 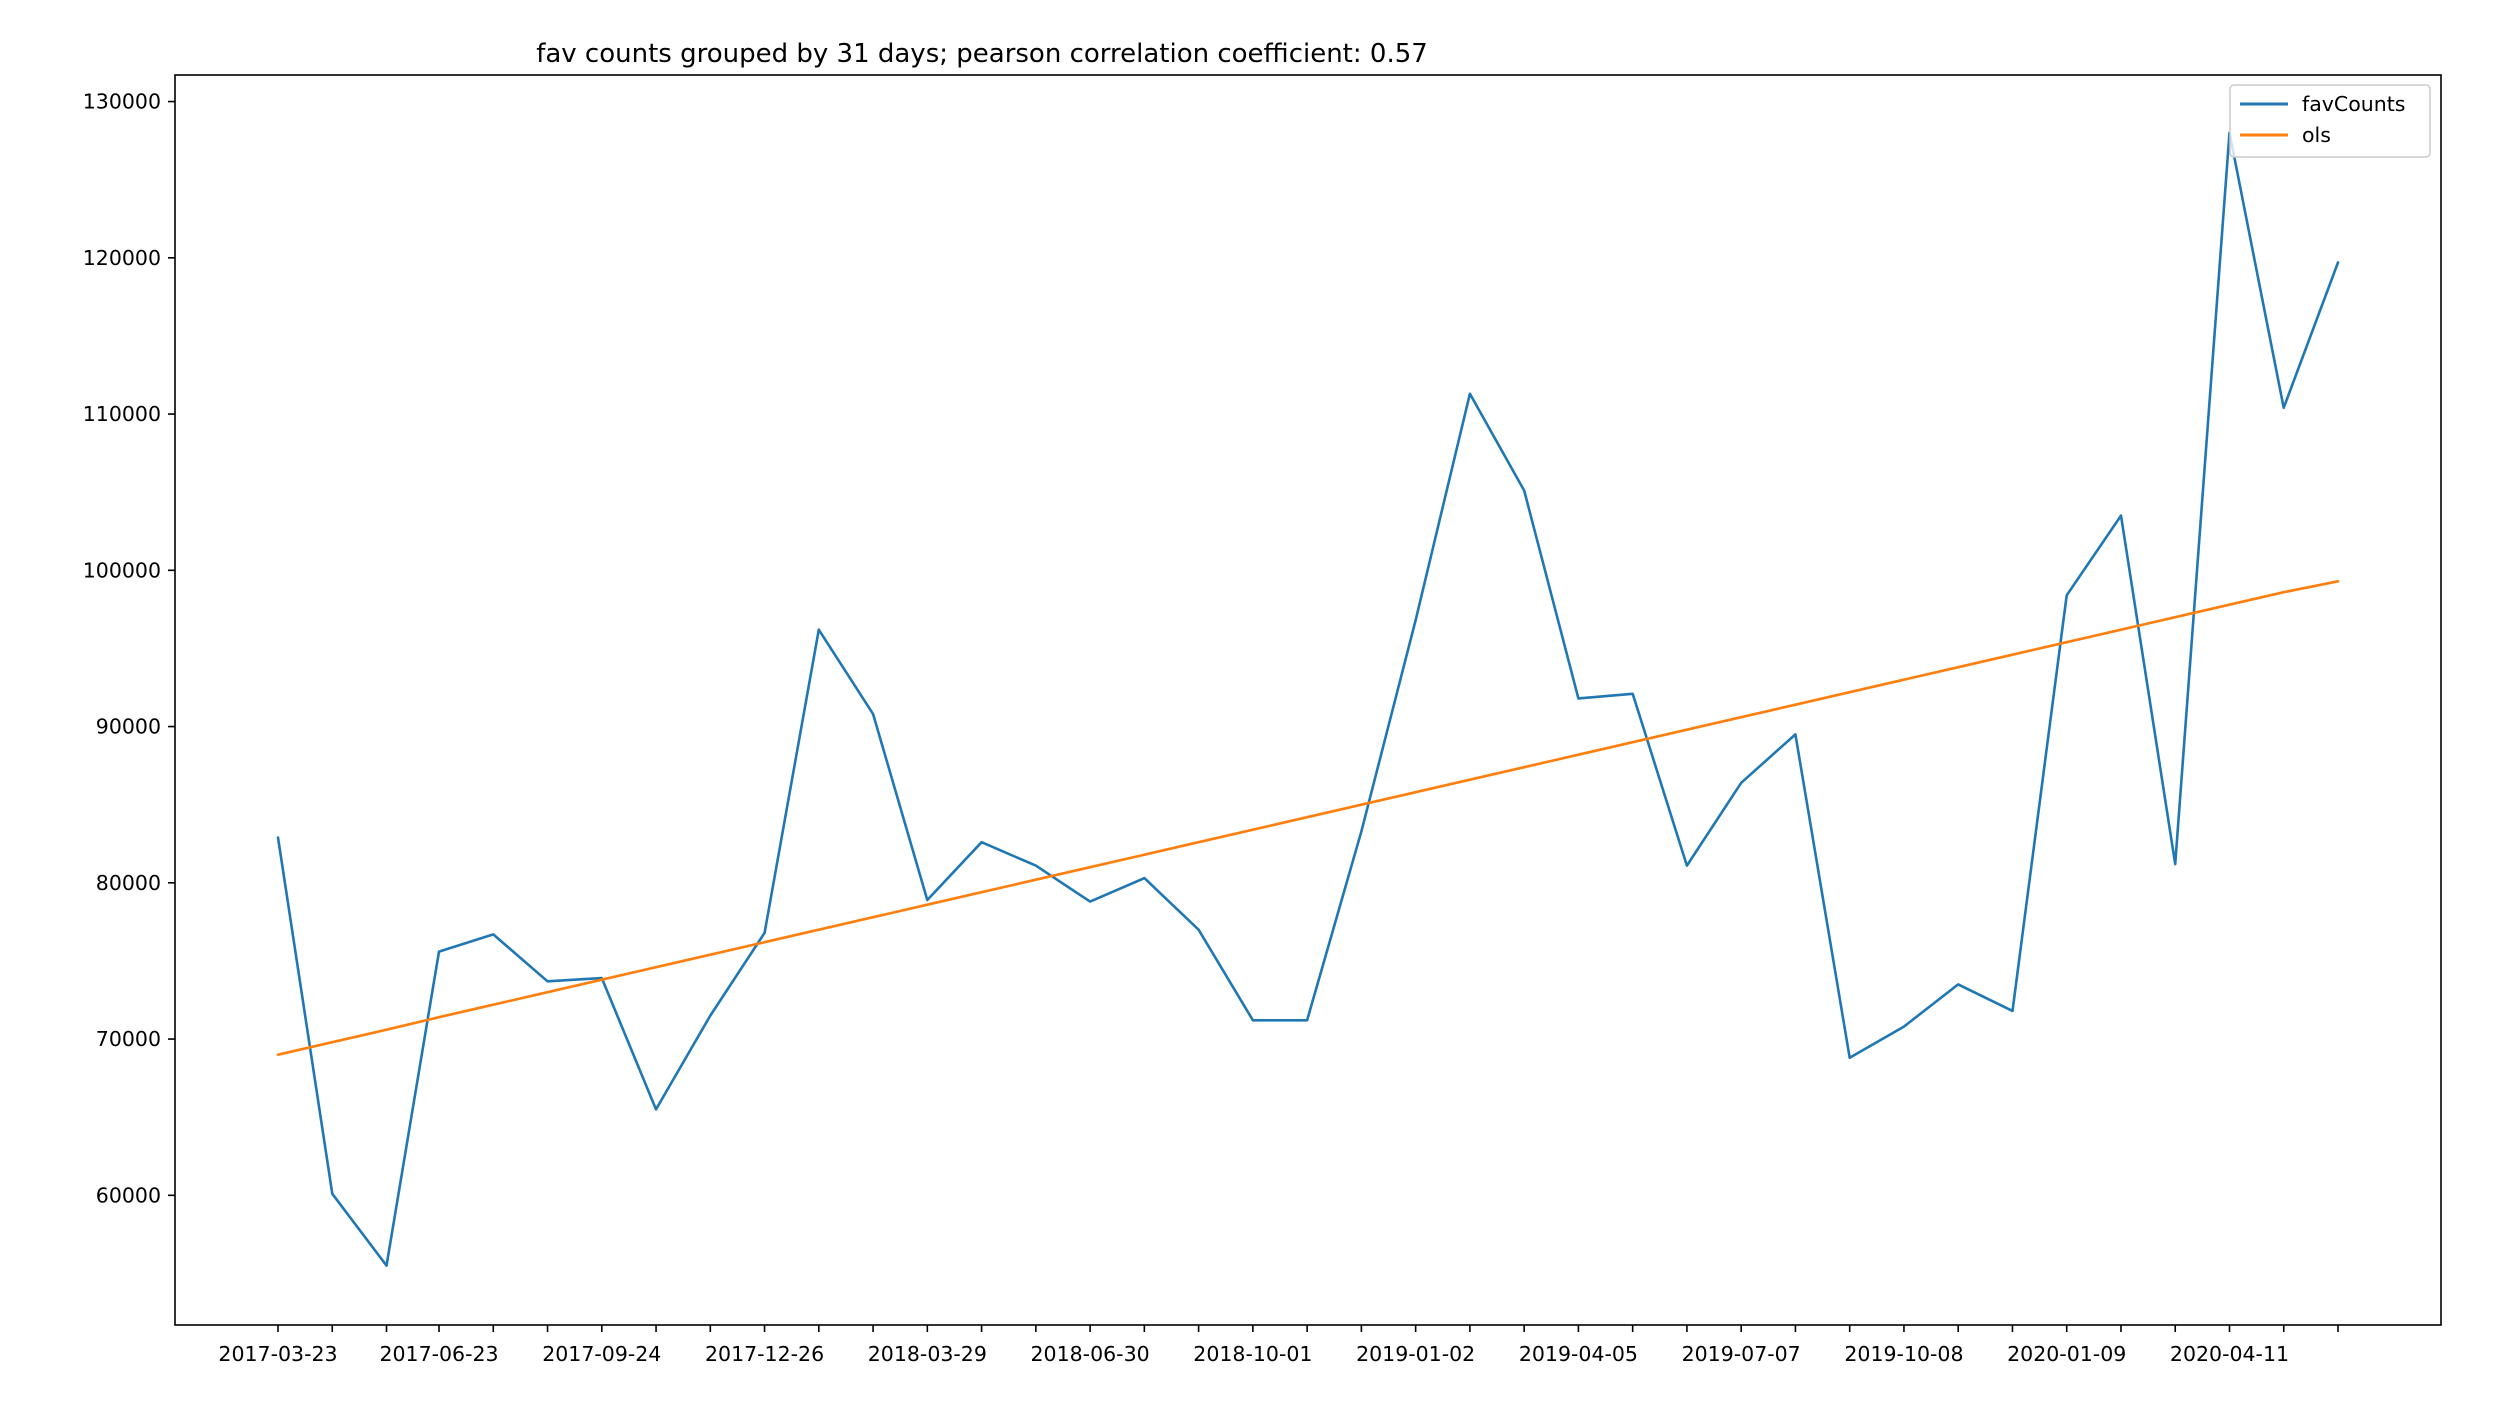 I want to click on x-tick-label-2017-03-23: 2017-03-23, so click(x=277, y=1354).